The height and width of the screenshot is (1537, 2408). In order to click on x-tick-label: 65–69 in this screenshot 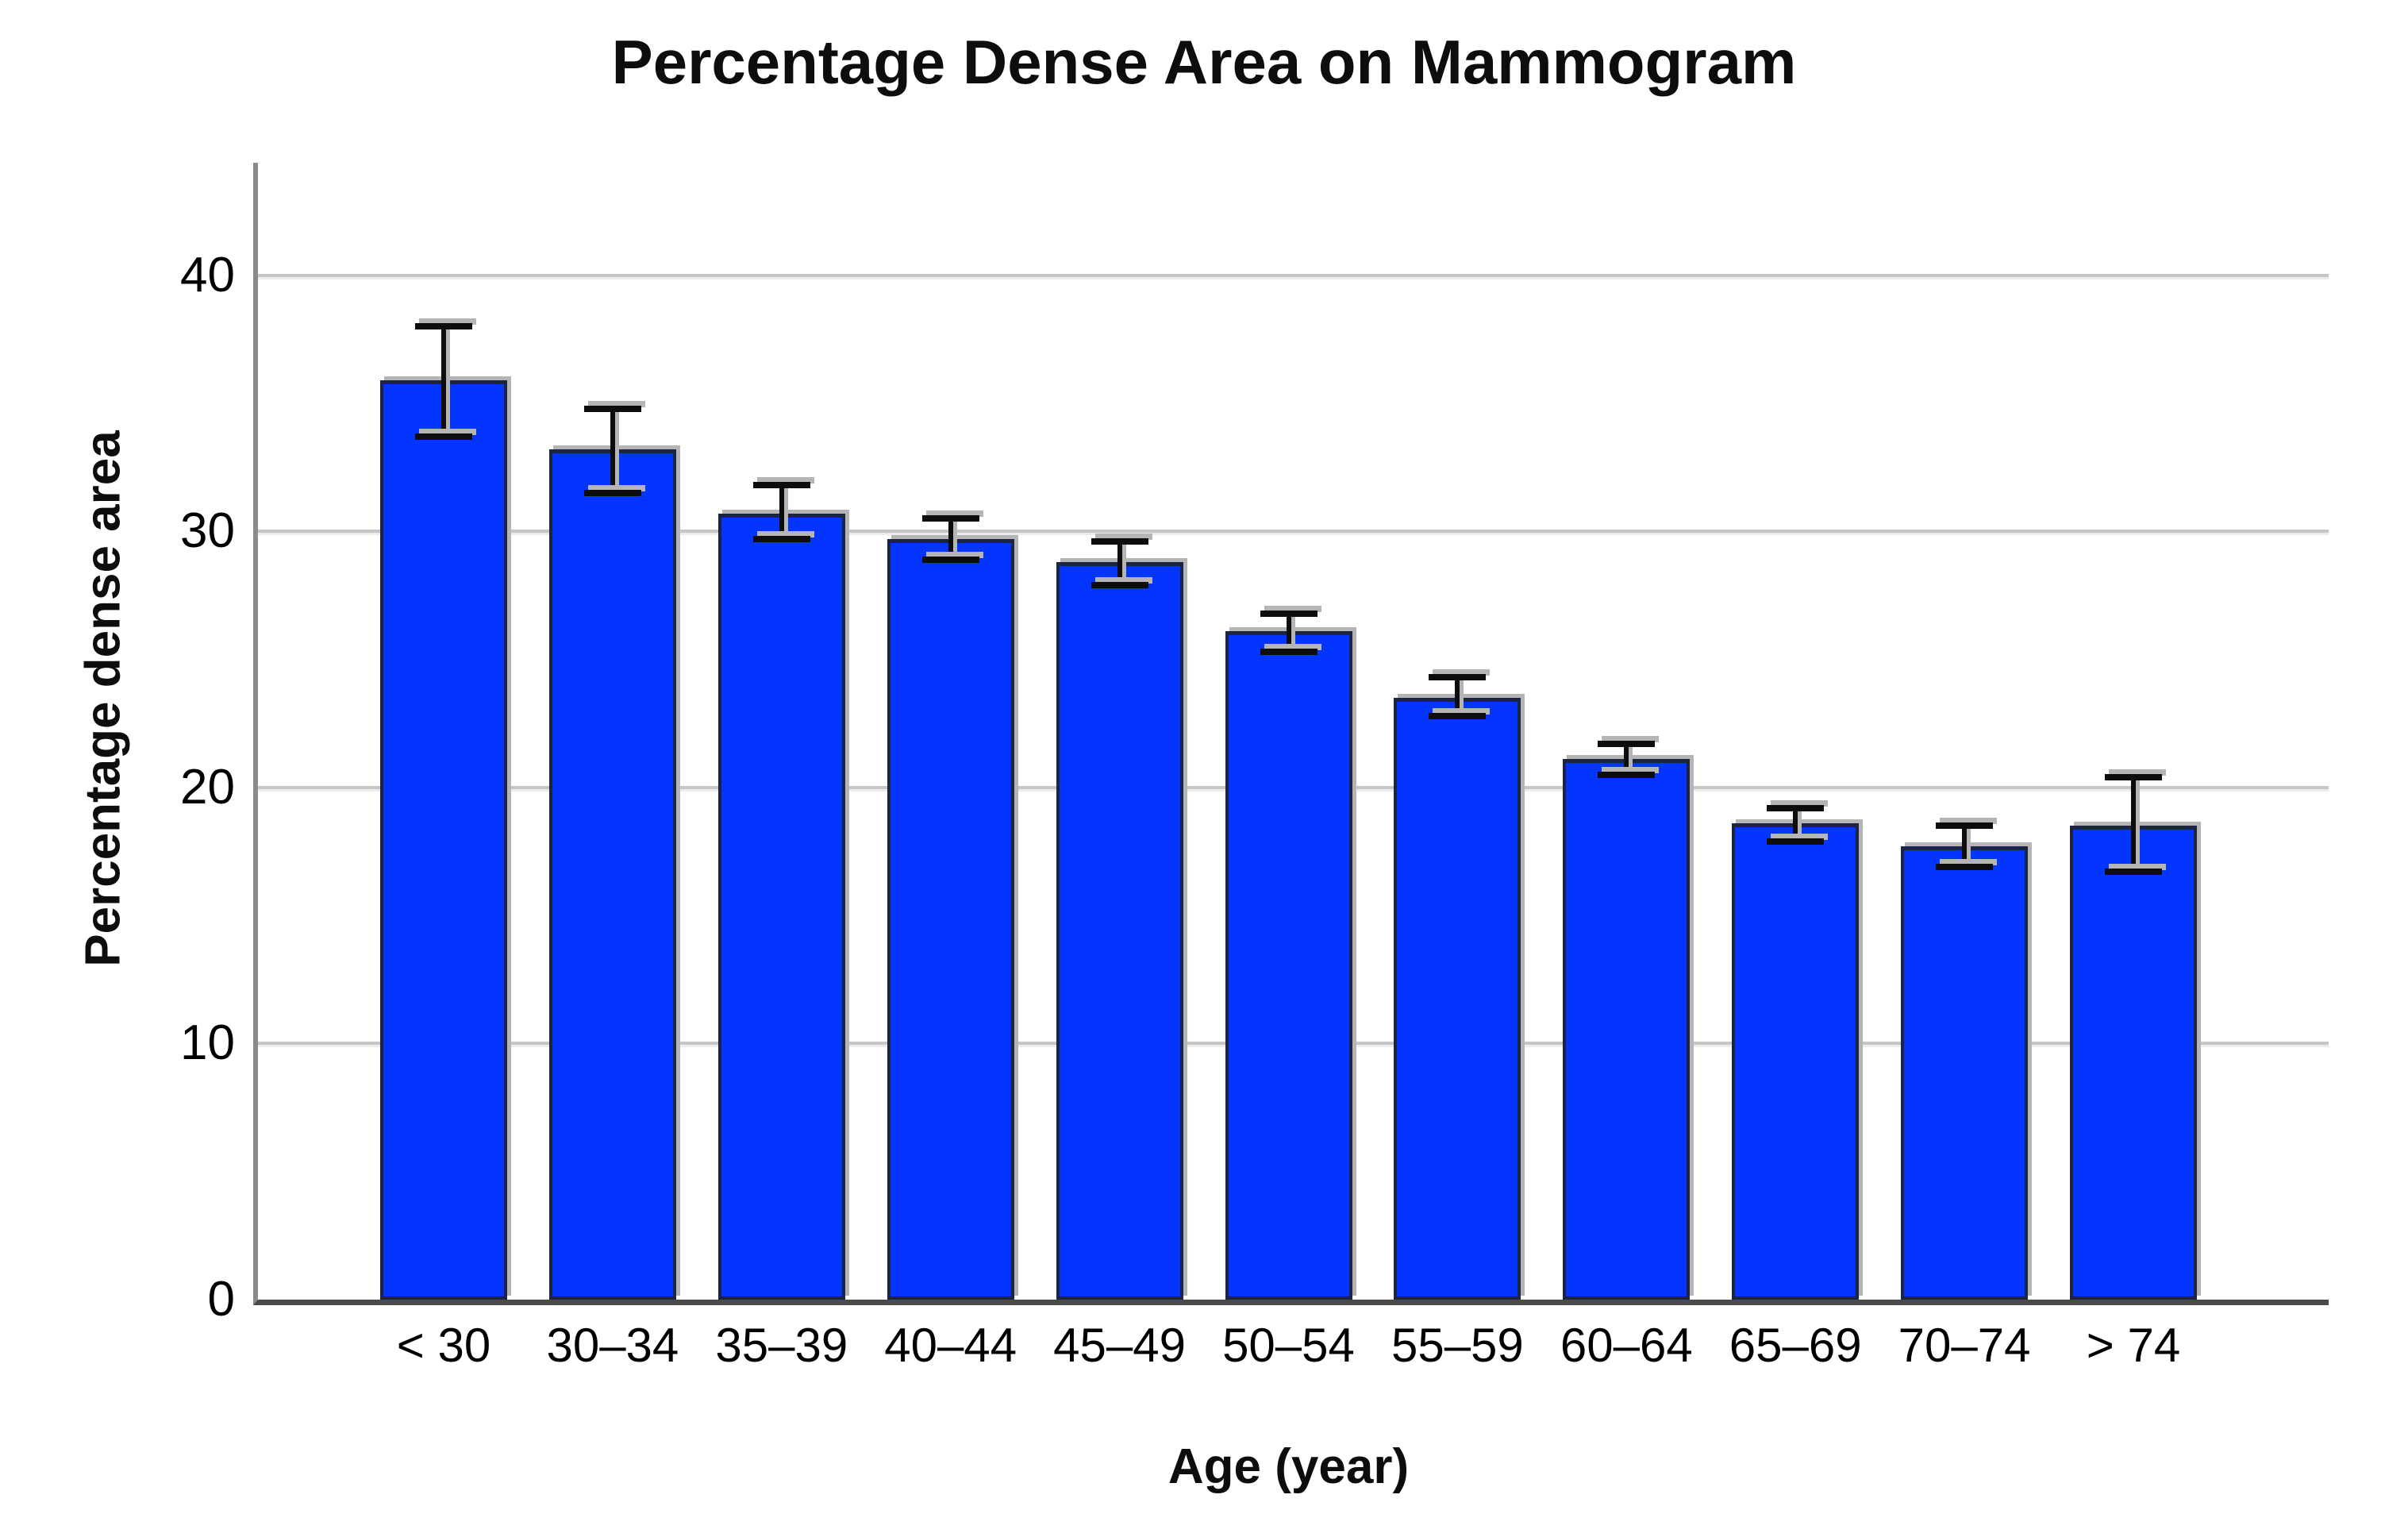, I will do `click(1795, 1345)`.